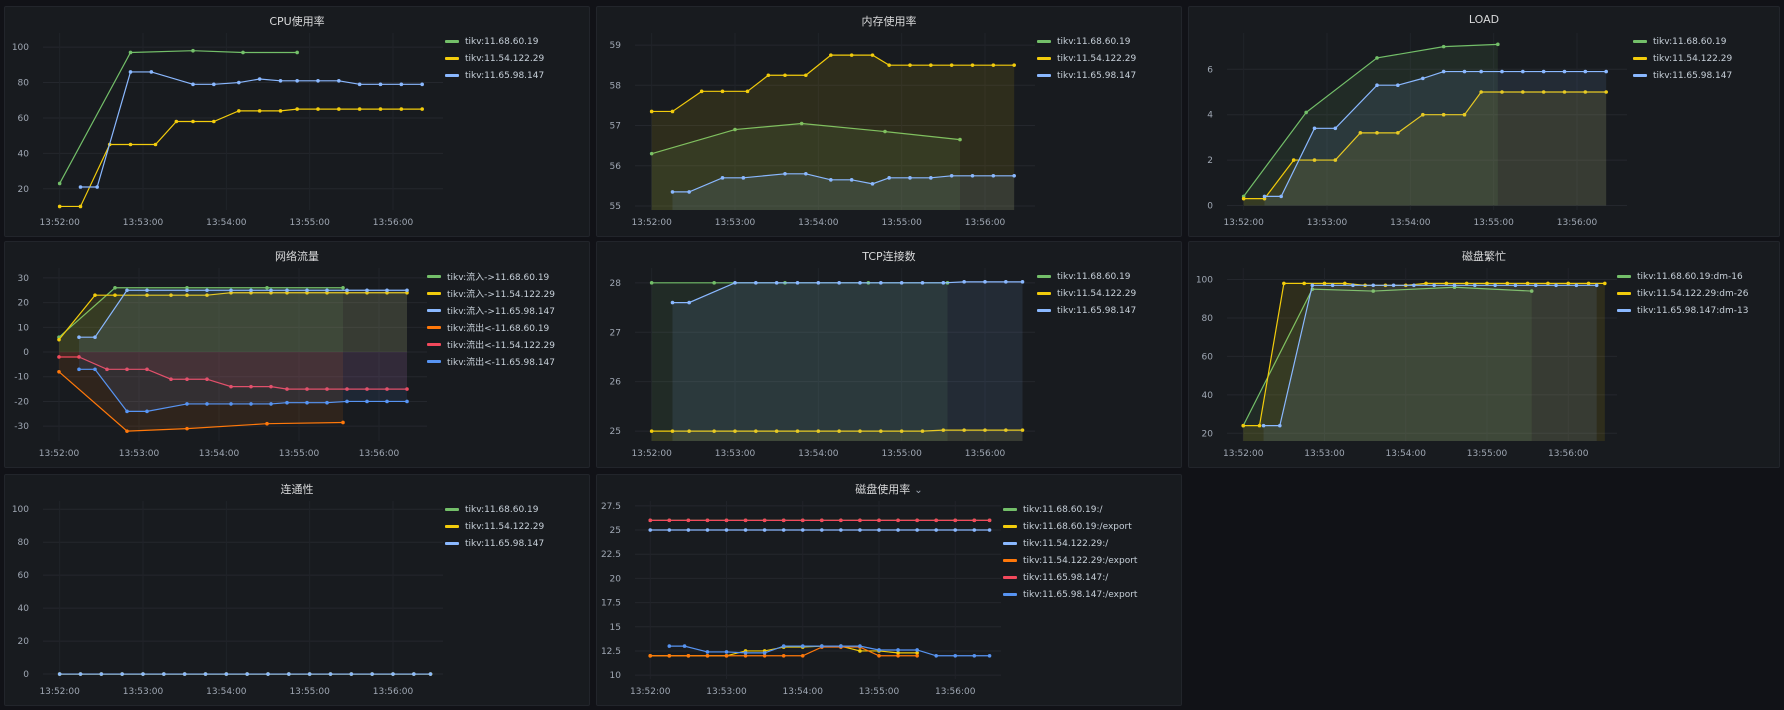 The width and height of the screenshot is (1784, 710). What do you see at coordinates (491, 310) in the screenshot?
I see `legend-item: tikv:流入->11.65.98.147` at bounding box center [491, 310].